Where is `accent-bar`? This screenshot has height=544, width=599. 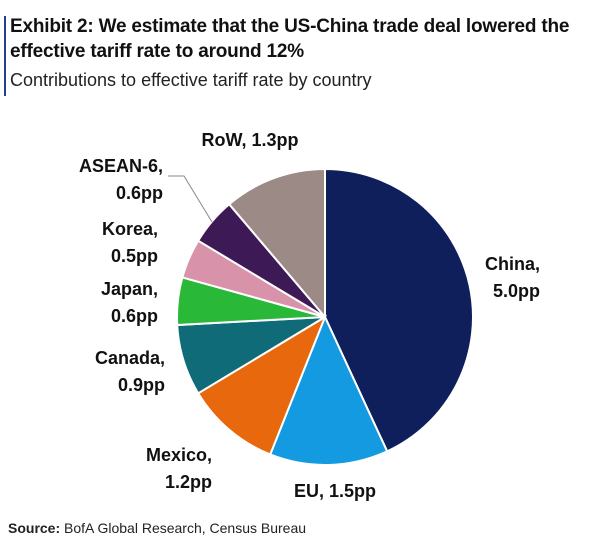
accent-bar is located at coordinates (5, 56).